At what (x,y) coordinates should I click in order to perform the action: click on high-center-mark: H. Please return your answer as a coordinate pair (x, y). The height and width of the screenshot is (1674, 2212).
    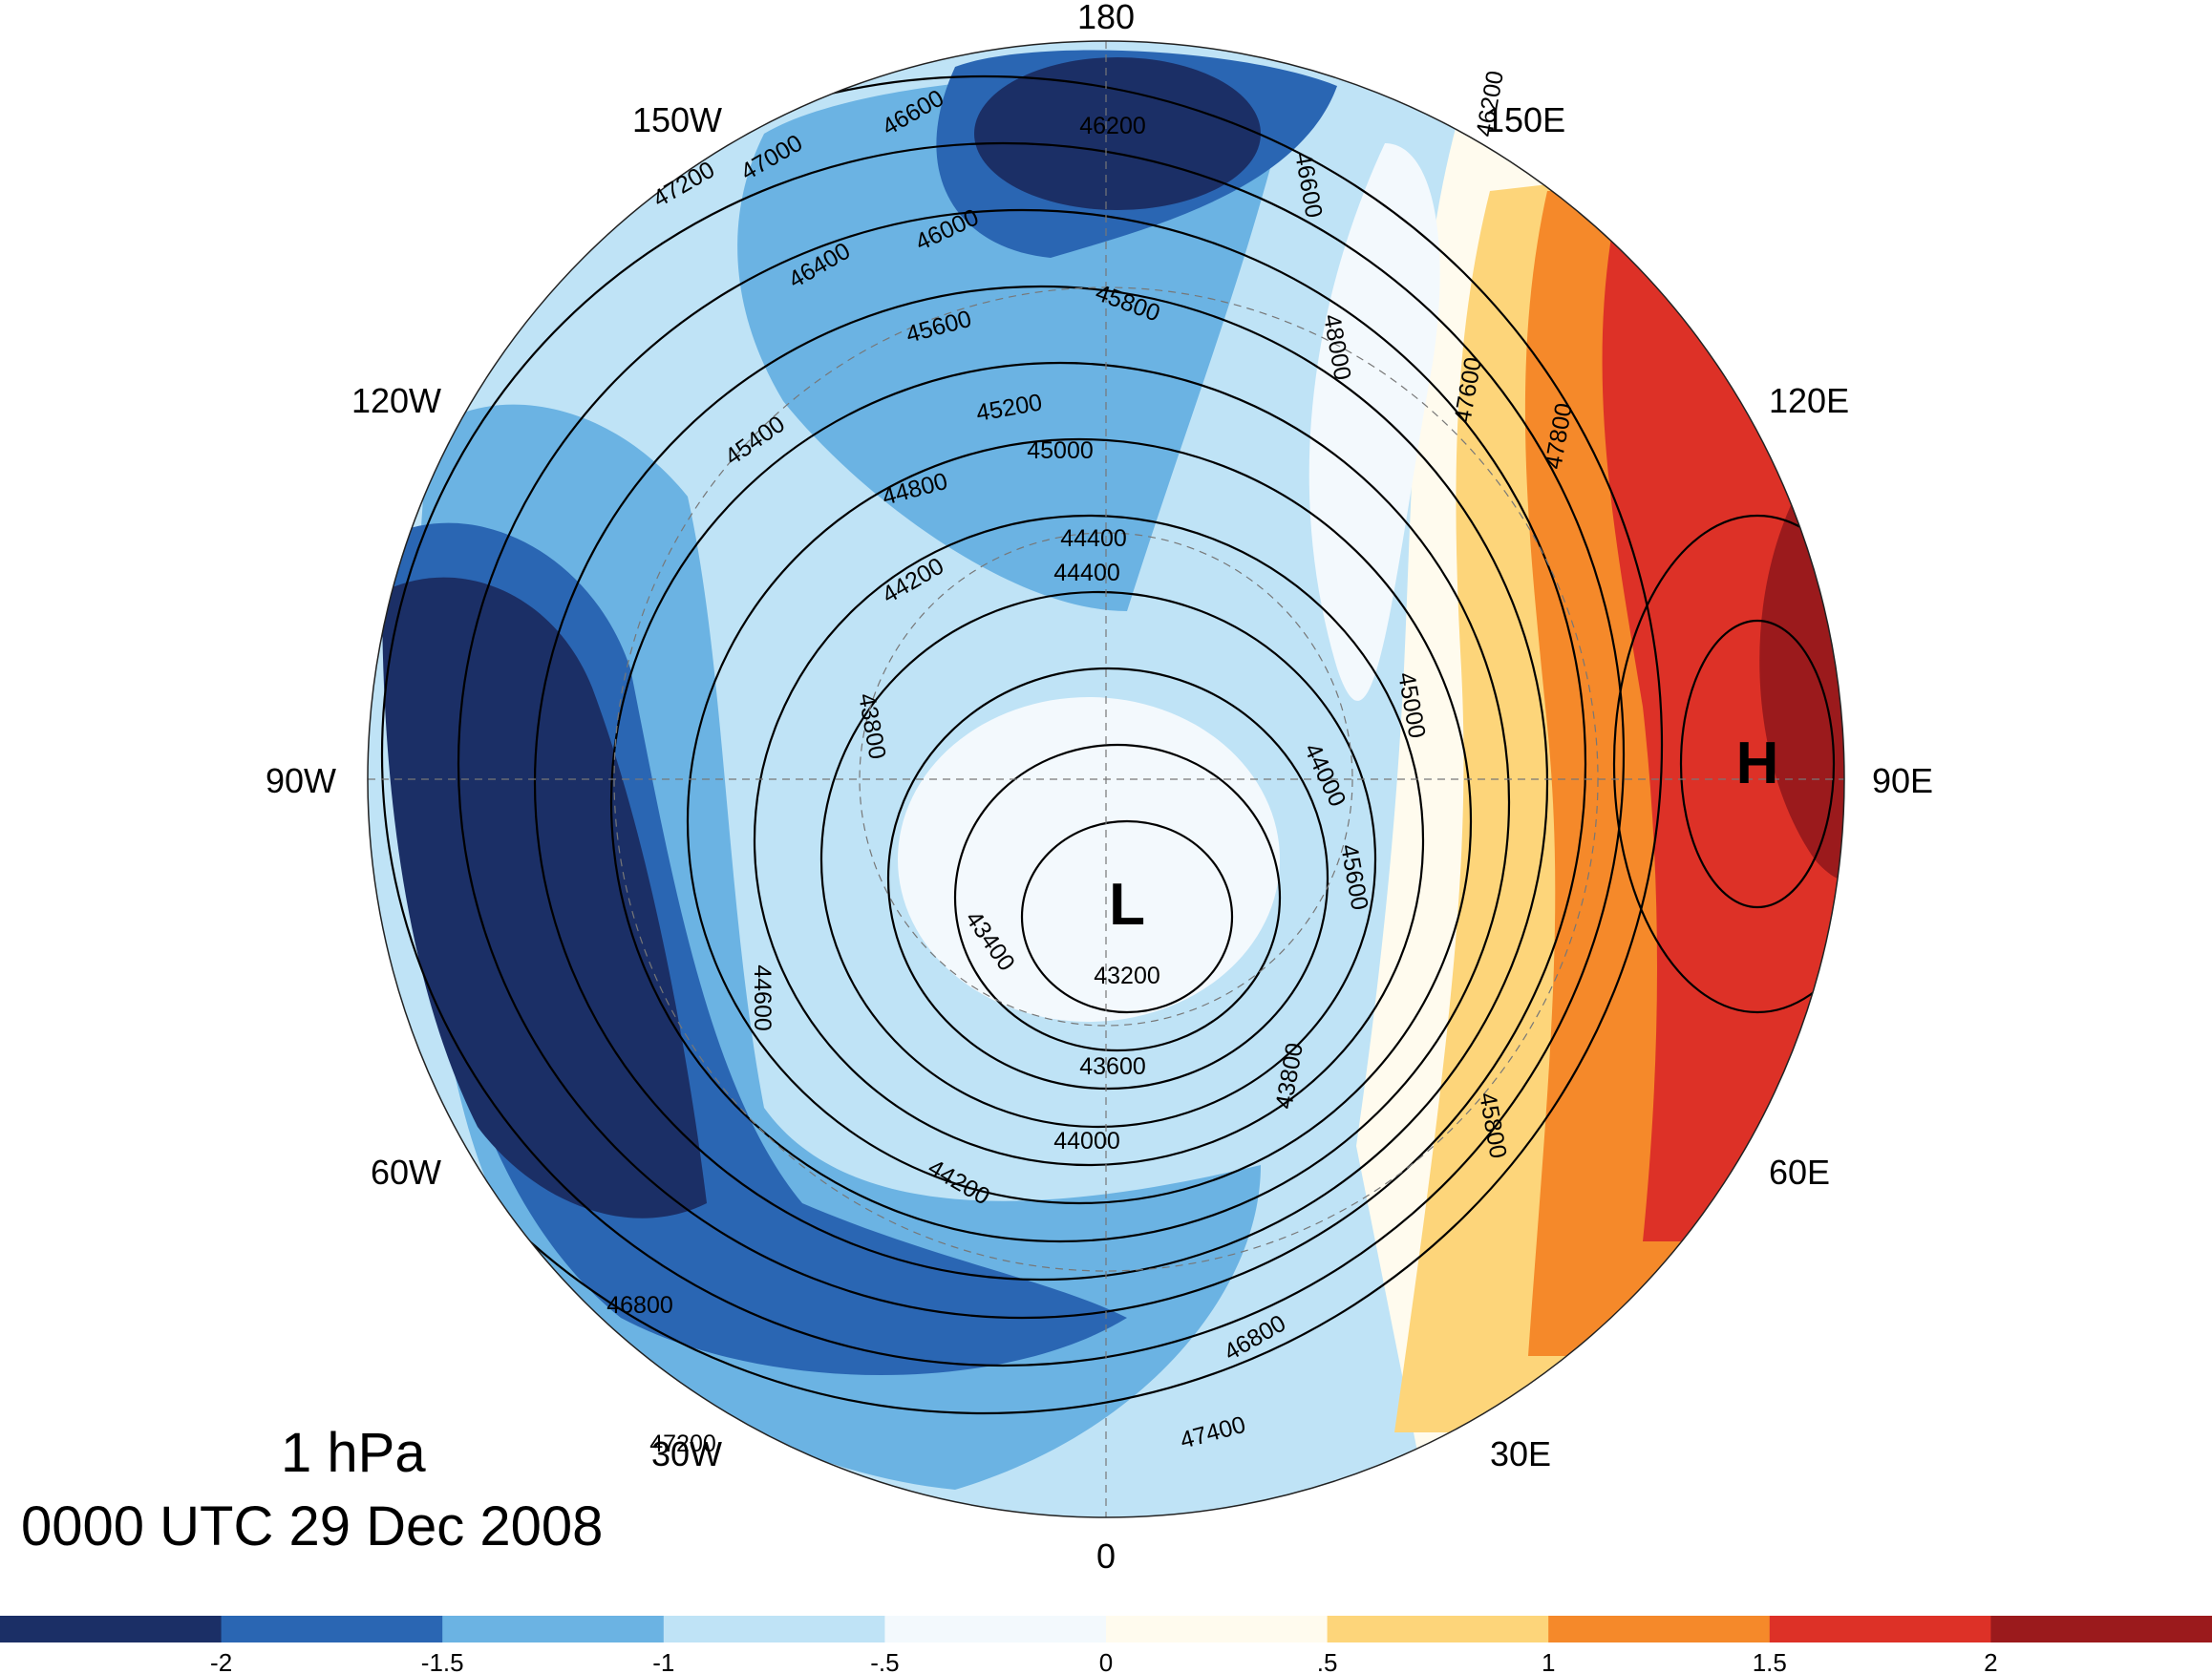
    Looking at the image, I should click on (1757, 763).